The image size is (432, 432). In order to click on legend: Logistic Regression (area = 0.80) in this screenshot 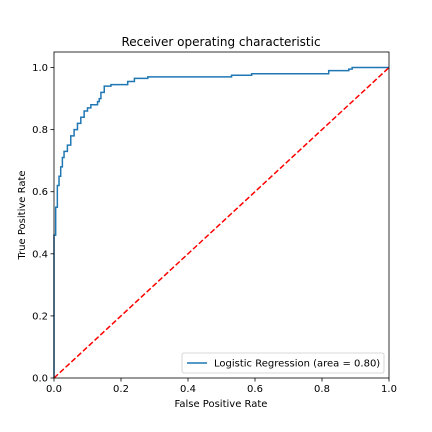, I will do `click(283, 363)`.